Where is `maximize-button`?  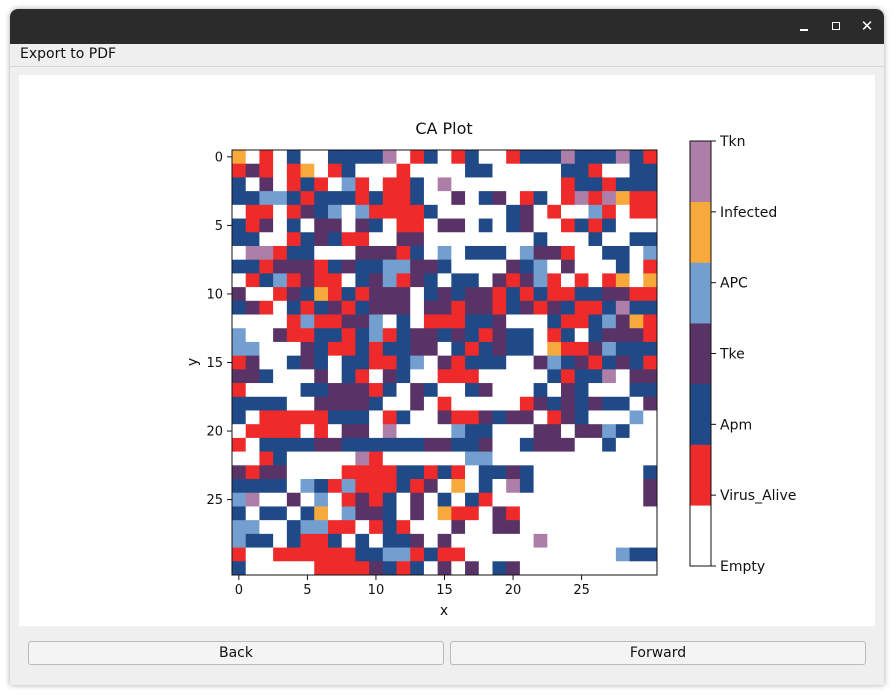
maximize-button is located at coordinates (836, 26).